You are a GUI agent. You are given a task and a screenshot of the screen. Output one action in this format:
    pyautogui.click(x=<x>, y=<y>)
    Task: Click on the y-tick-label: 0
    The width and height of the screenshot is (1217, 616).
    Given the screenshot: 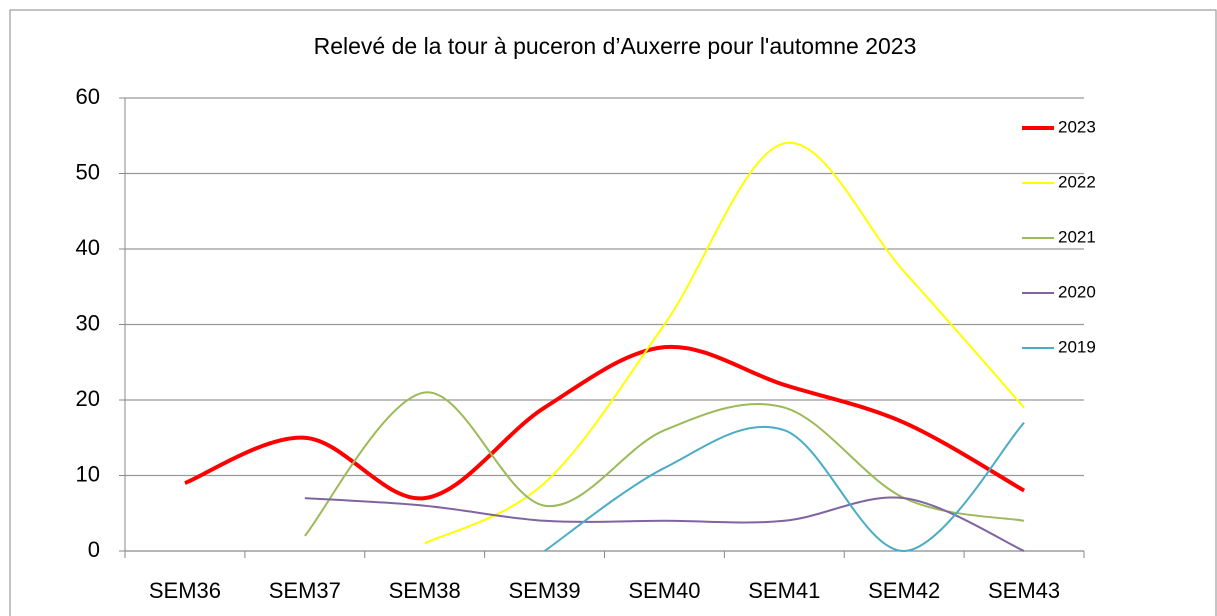 What is the action you would take?
    pyautogui.click(x=94, y=549)
    